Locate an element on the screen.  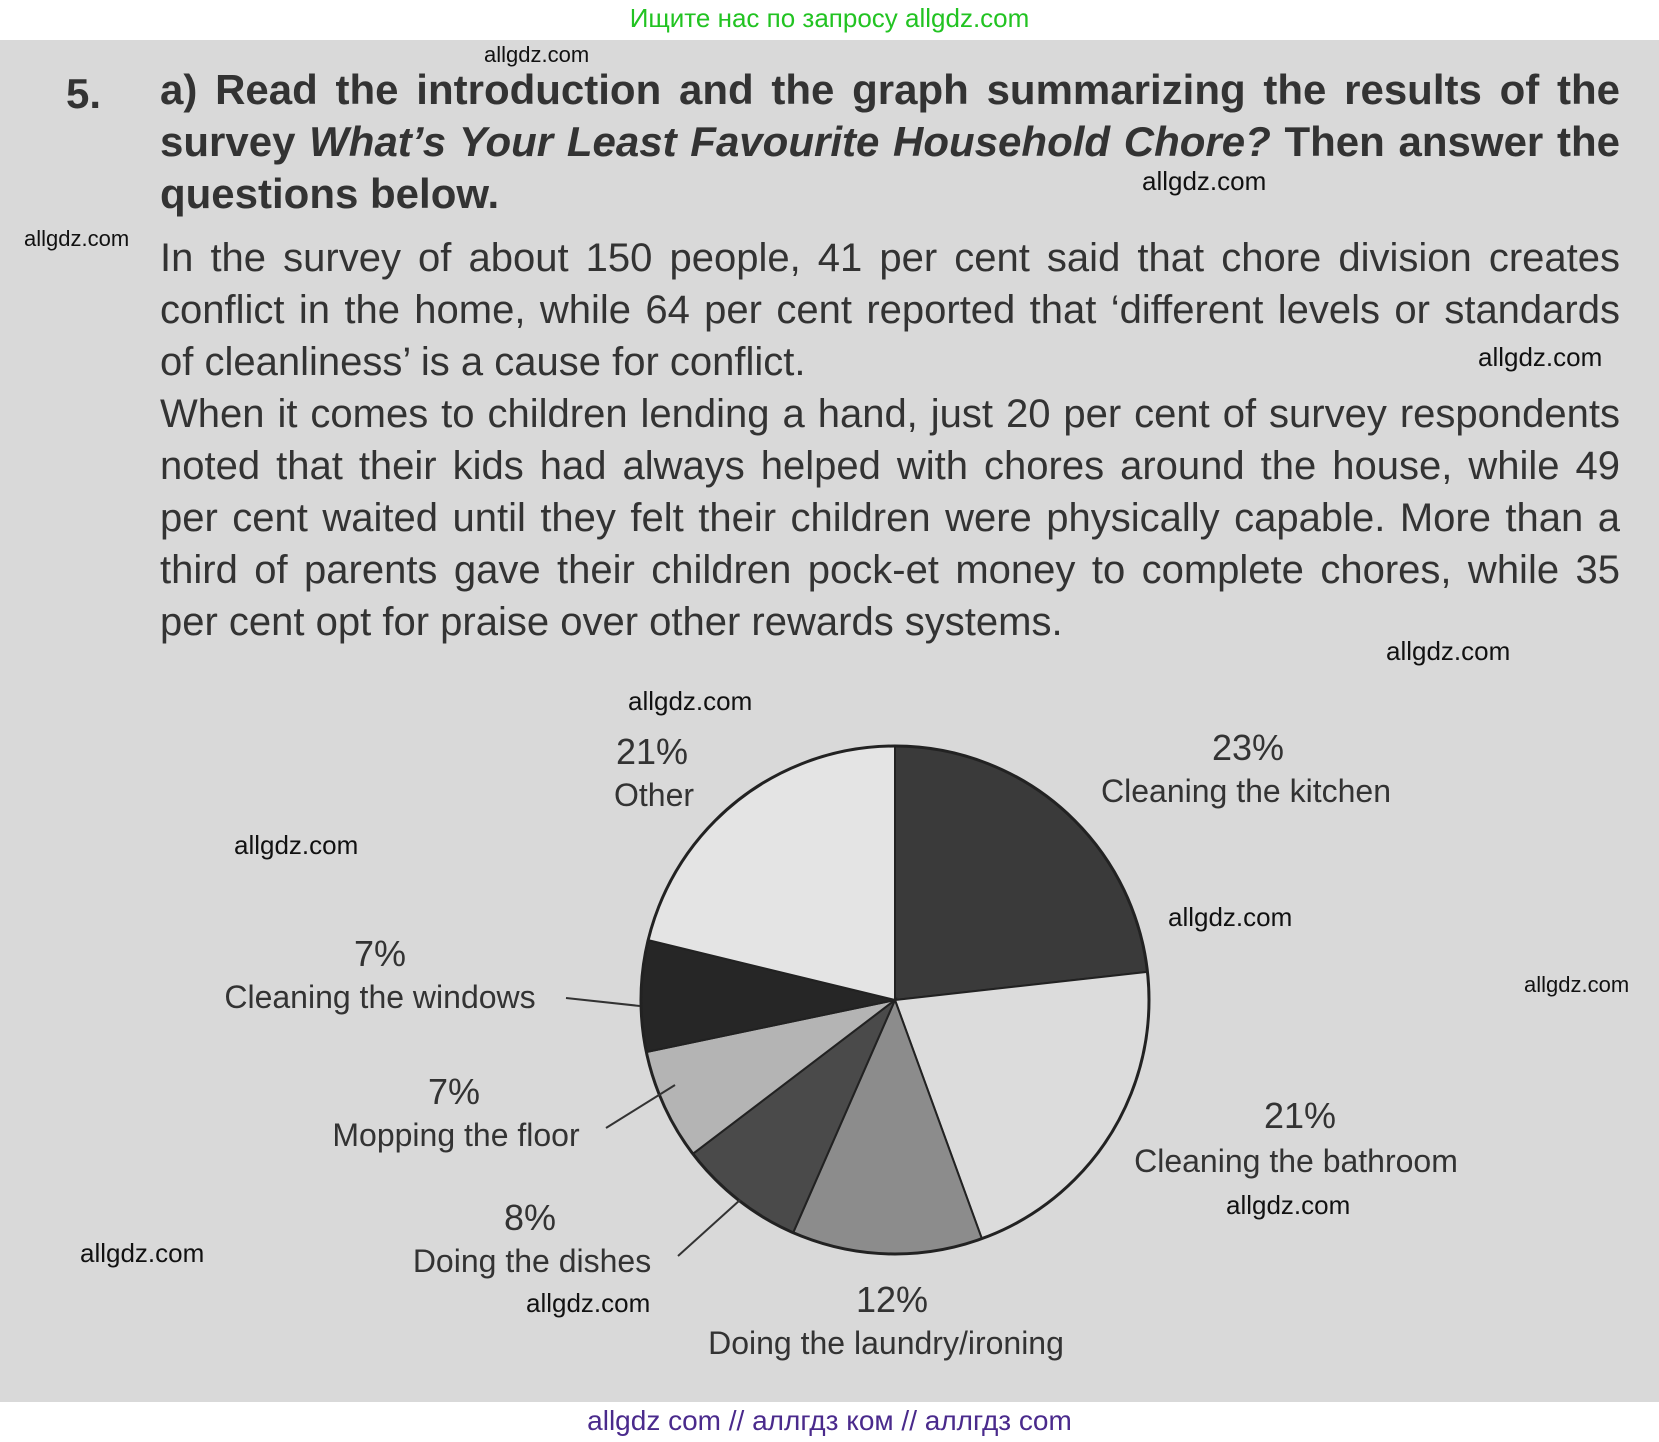
leader-line-windows is located at coordinates (603, 1002).